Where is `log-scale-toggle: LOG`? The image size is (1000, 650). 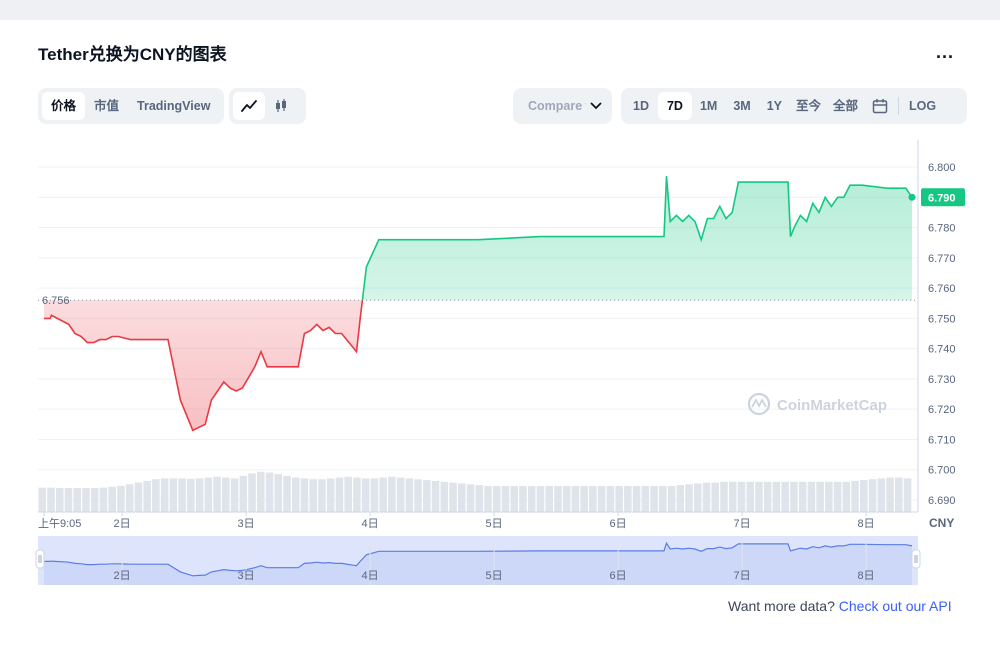
log-scale-toggle: LOG is located at coordinates (923, 106).